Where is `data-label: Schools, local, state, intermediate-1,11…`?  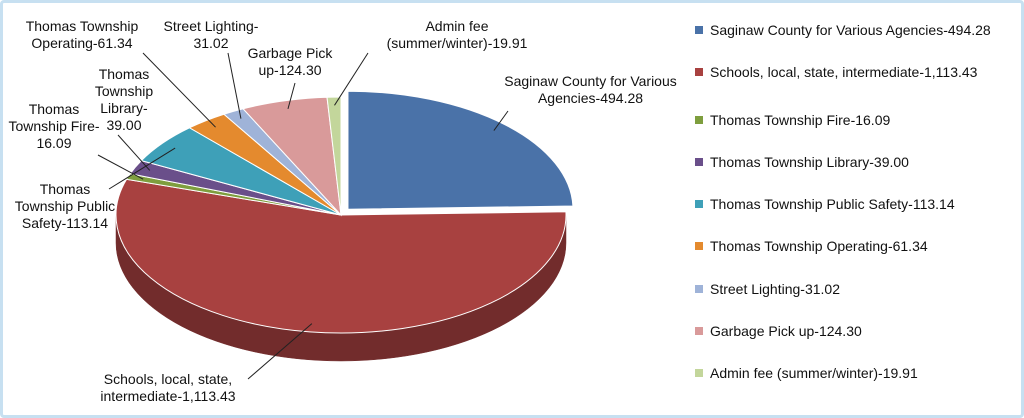
data-label: Schools, local, state, intermediate-1,11… is located at coordinates (168, 387).